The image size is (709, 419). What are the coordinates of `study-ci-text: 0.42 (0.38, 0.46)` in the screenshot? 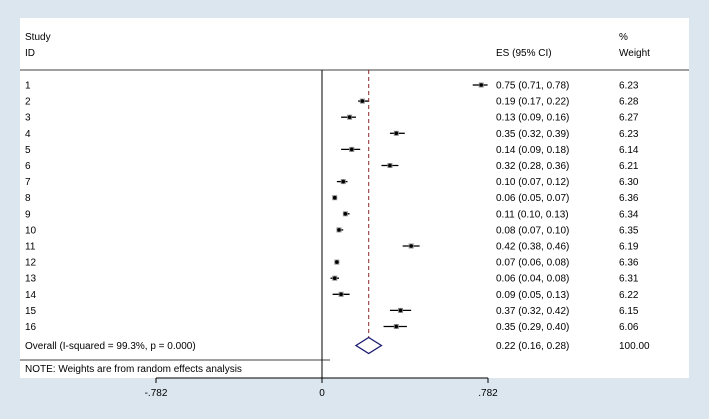 It's located at (532, 247).